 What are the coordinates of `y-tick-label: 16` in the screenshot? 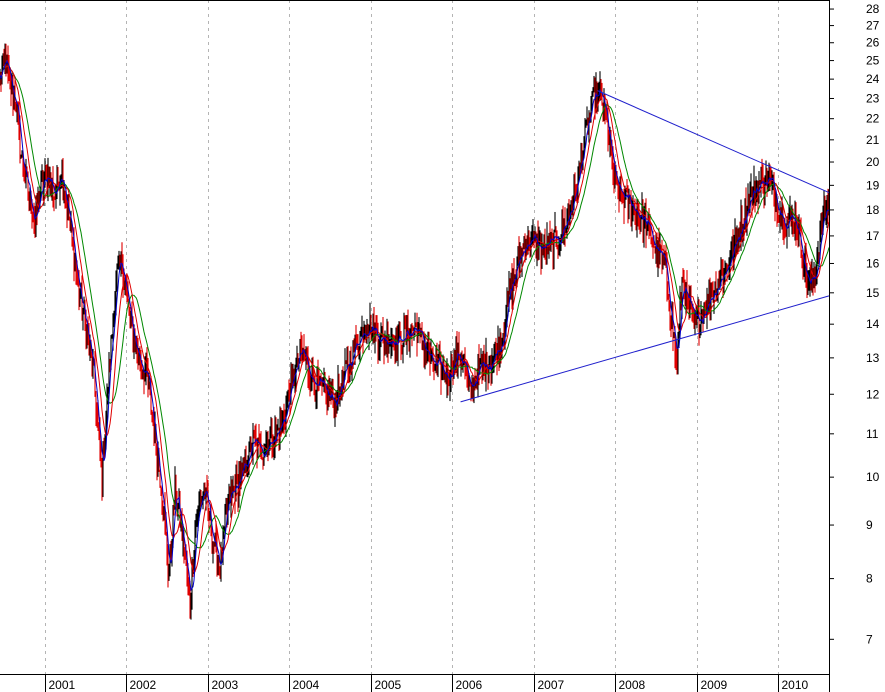 It's located at (873, 263).